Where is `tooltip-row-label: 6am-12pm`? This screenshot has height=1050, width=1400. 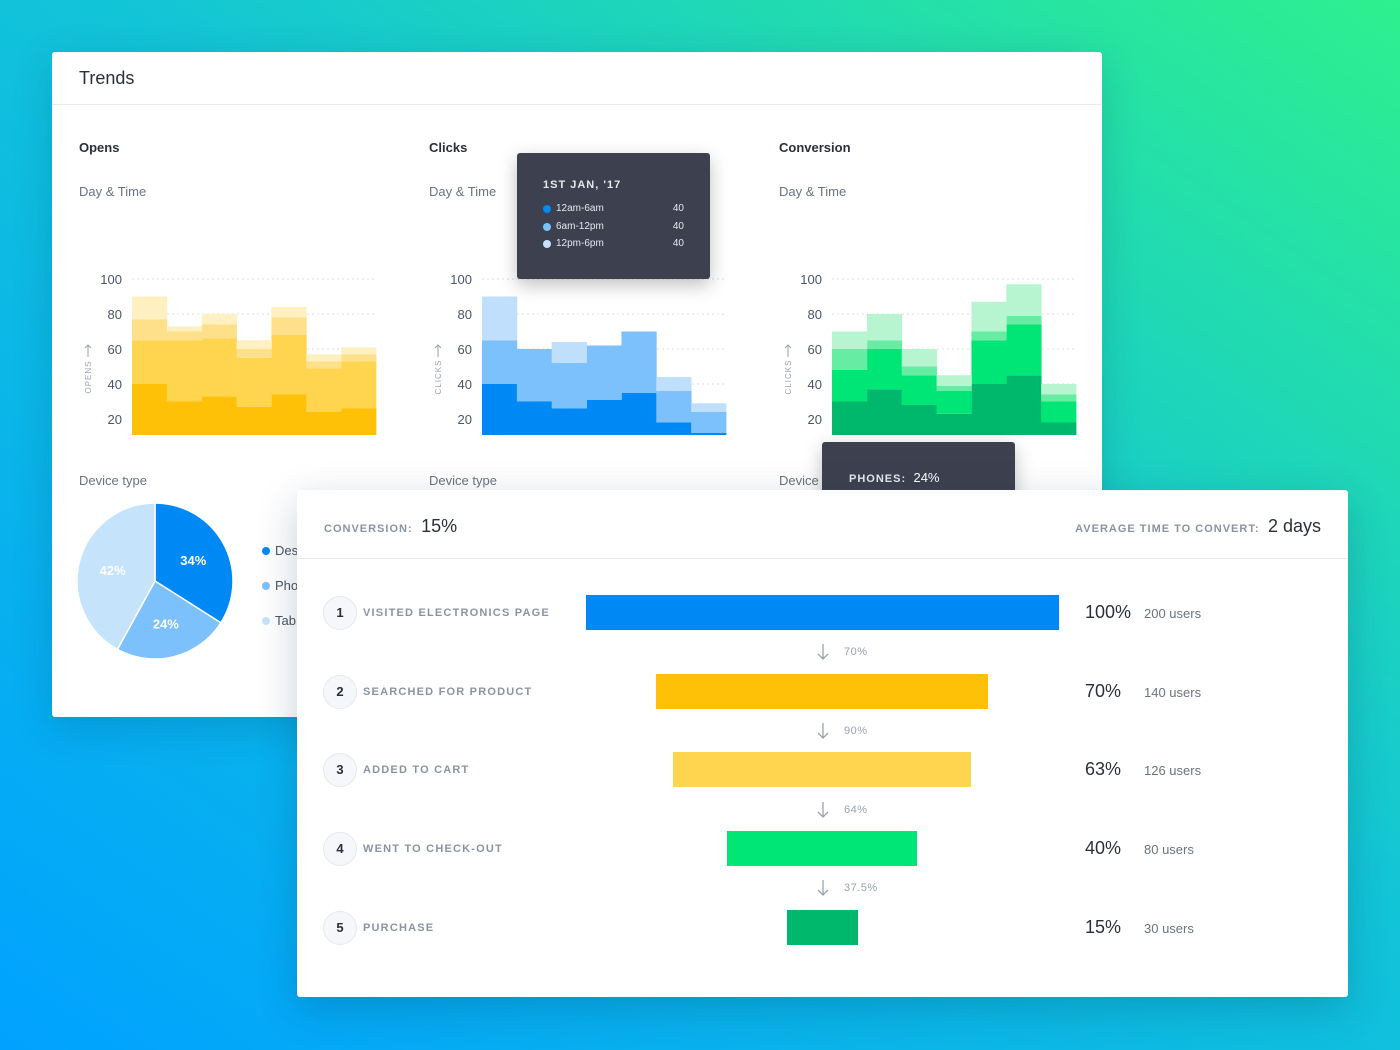 tooltip-row-label: 6am-12pm is located at coordinates (580, 226).